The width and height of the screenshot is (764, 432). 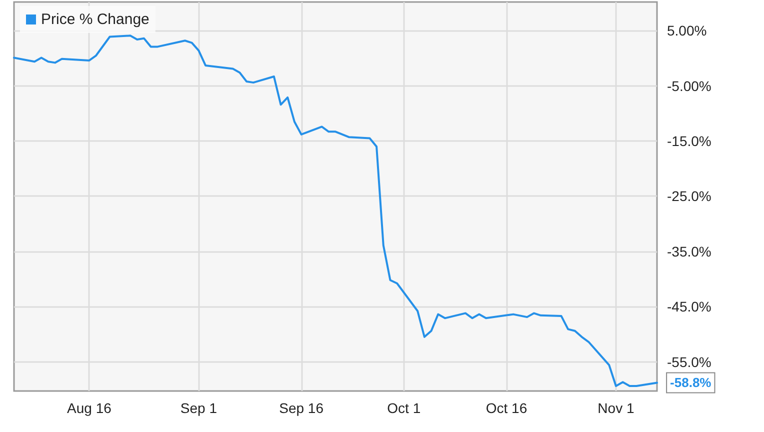 What do you see at coordinates (691, 382) in the screenshot?
I see `data-label: -58.8%` at bounding box center [691, 382].